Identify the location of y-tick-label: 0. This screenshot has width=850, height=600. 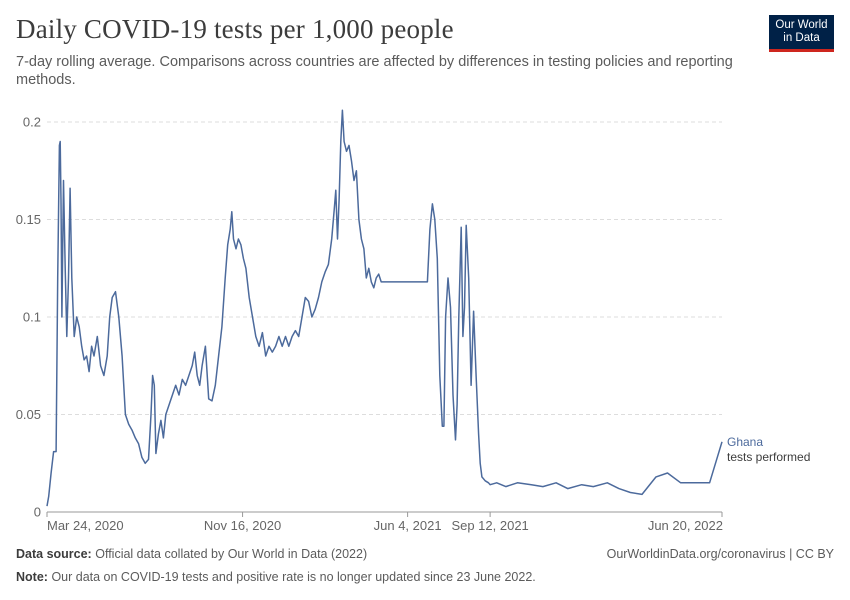
(37, 512).